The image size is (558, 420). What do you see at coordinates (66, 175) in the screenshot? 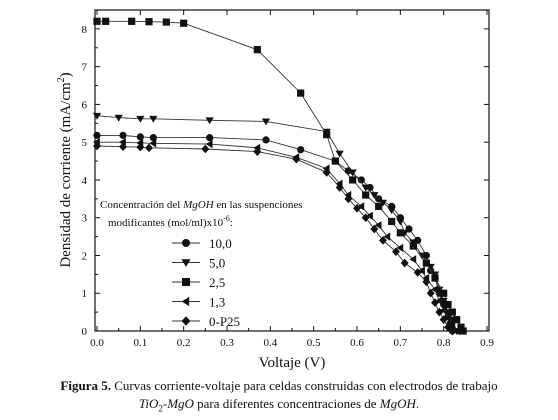
I see `y-axis-title-text: Densidad de corriente (mA/cm` at bounding box center [66, 175].